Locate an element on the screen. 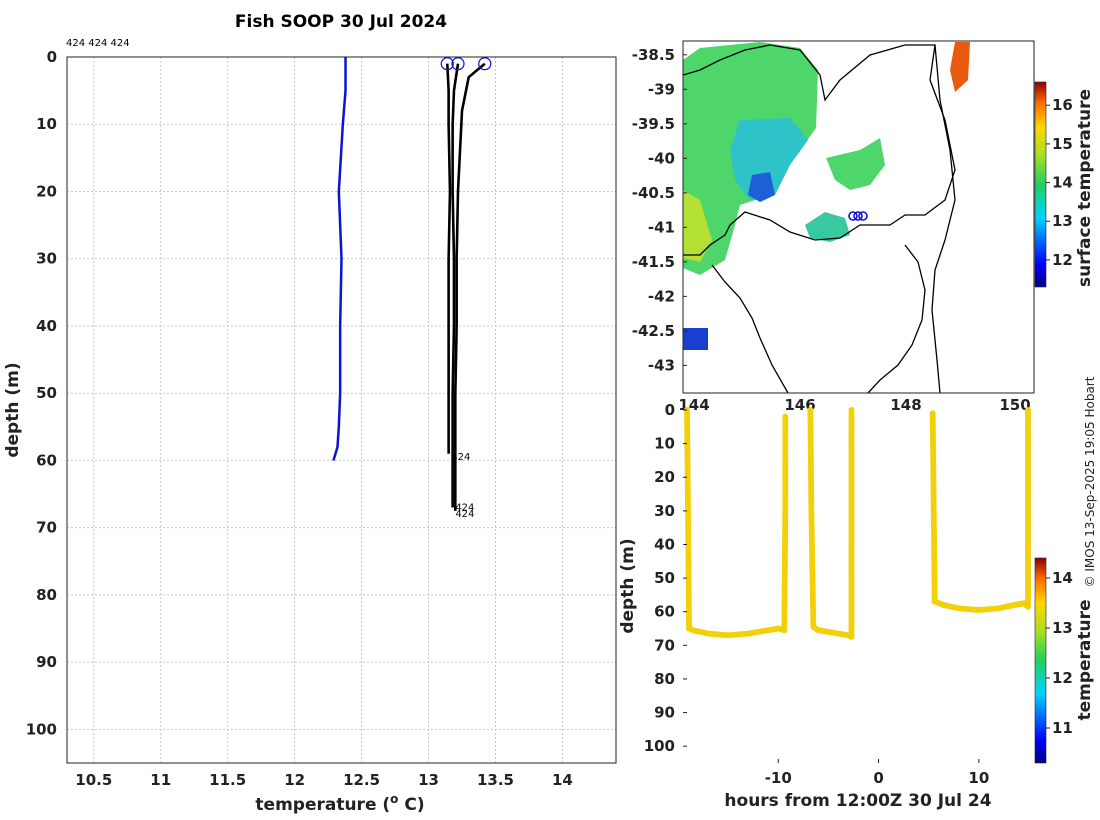 This screenshot has height=820, width=1100. top-note: 424 424 424 is located at coordinates (98, 43).